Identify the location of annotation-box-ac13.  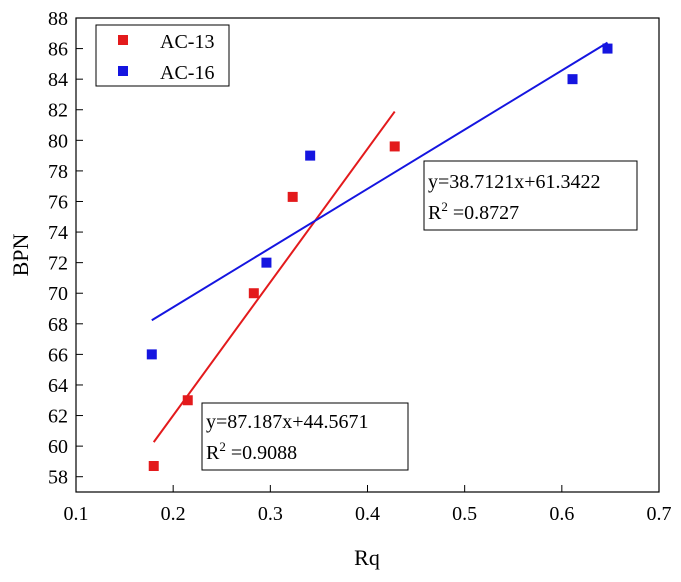
(305, 436).